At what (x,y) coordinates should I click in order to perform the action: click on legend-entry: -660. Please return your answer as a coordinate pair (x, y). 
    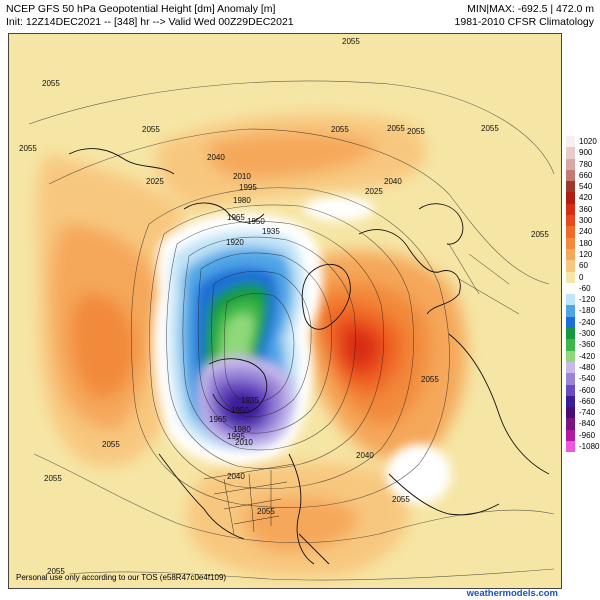
    Looking at the image, I should click on (583, 401).